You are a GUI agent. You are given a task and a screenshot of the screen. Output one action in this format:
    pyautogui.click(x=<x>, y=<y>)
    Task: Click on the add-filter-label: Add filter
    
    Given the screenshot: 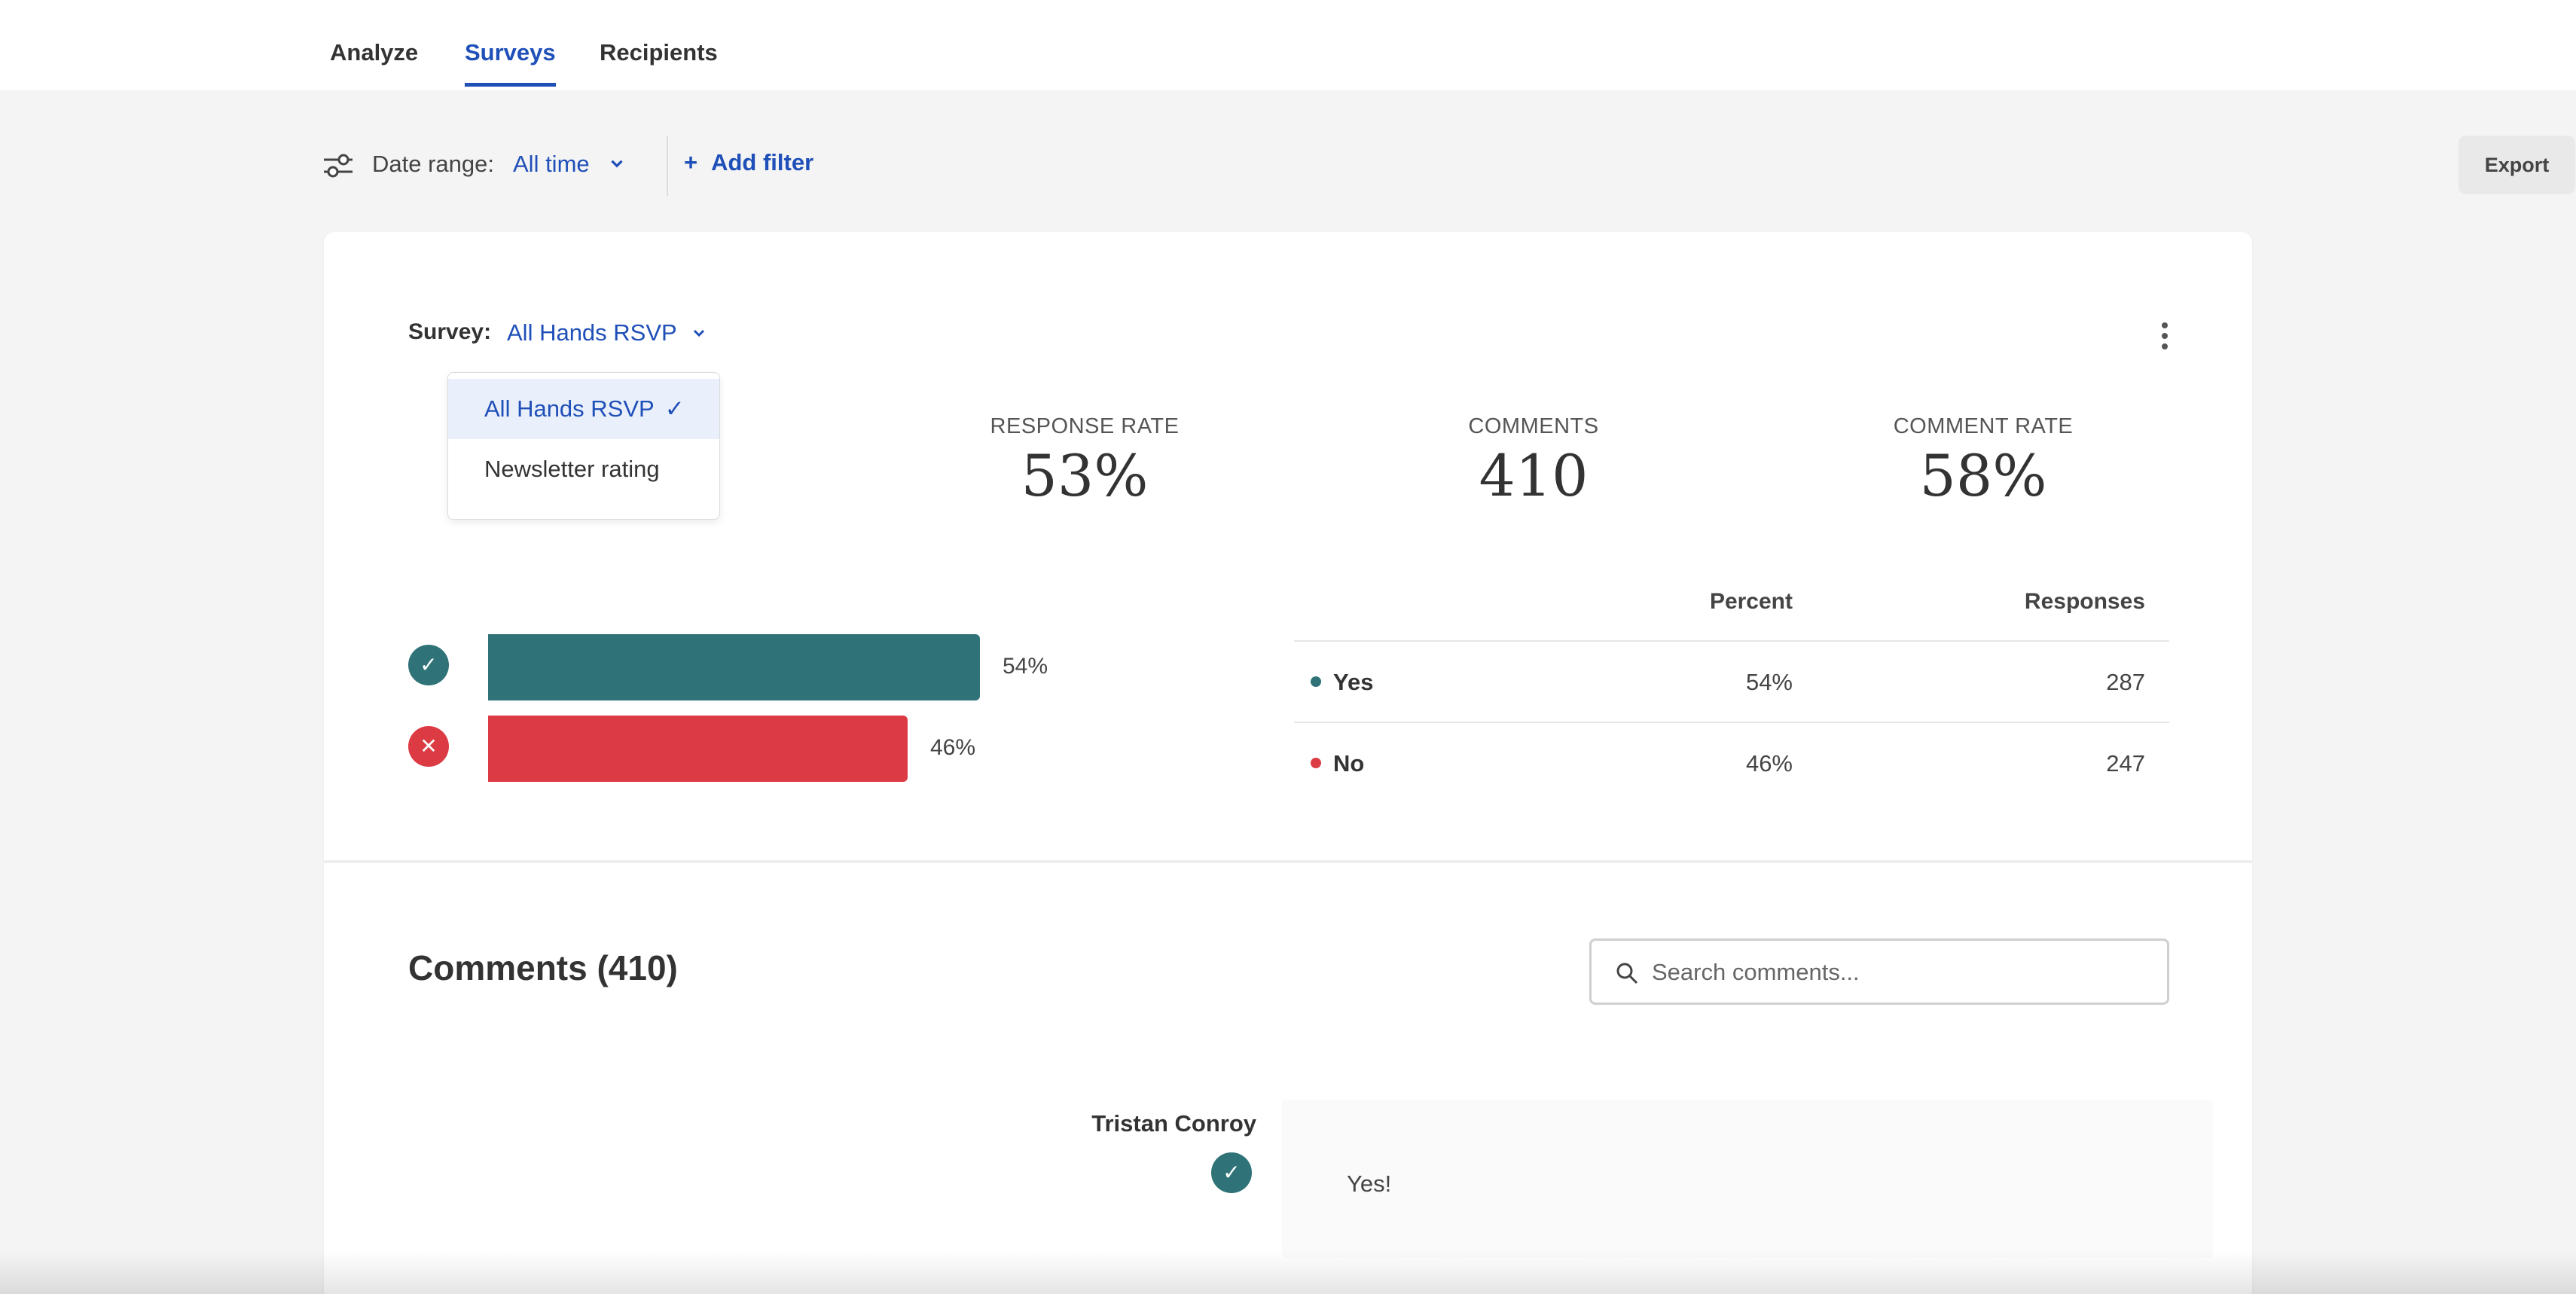 What is the action you would take?
    pyautogui.click(x=763, y=162)
    